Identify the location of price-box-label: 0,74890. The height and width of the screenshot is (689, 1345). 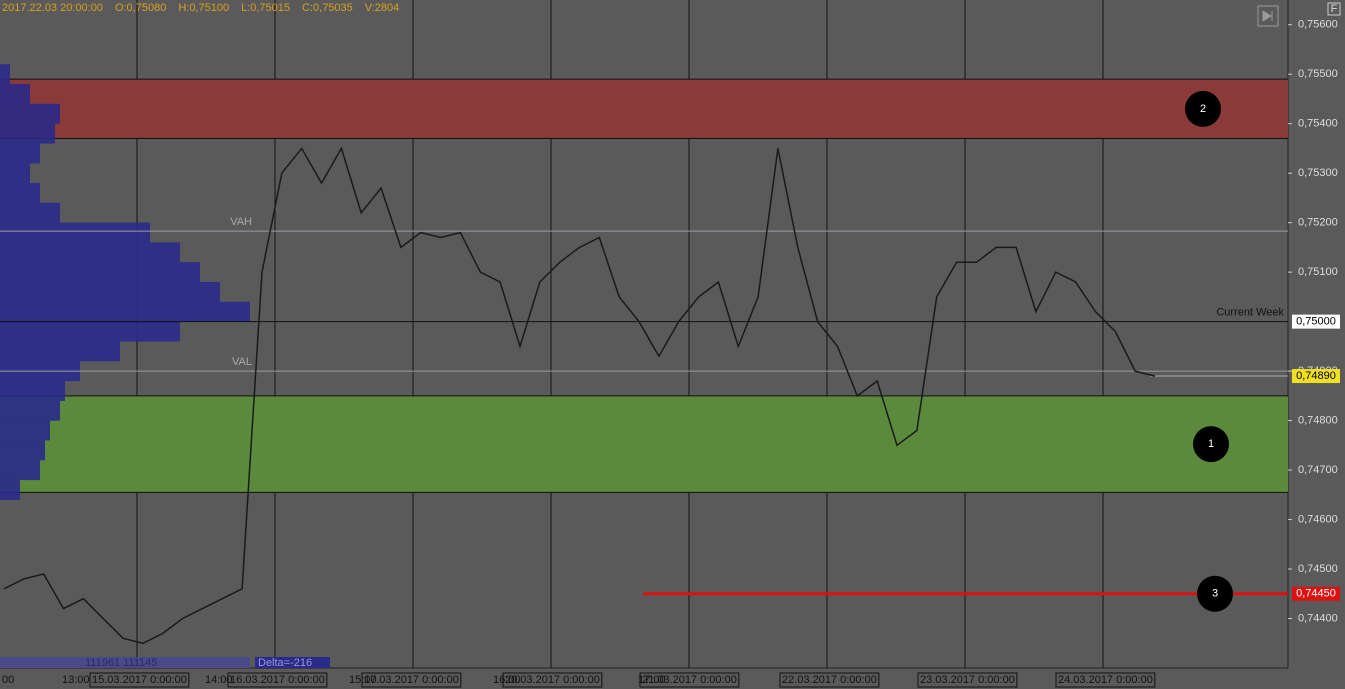
(1316, 376).